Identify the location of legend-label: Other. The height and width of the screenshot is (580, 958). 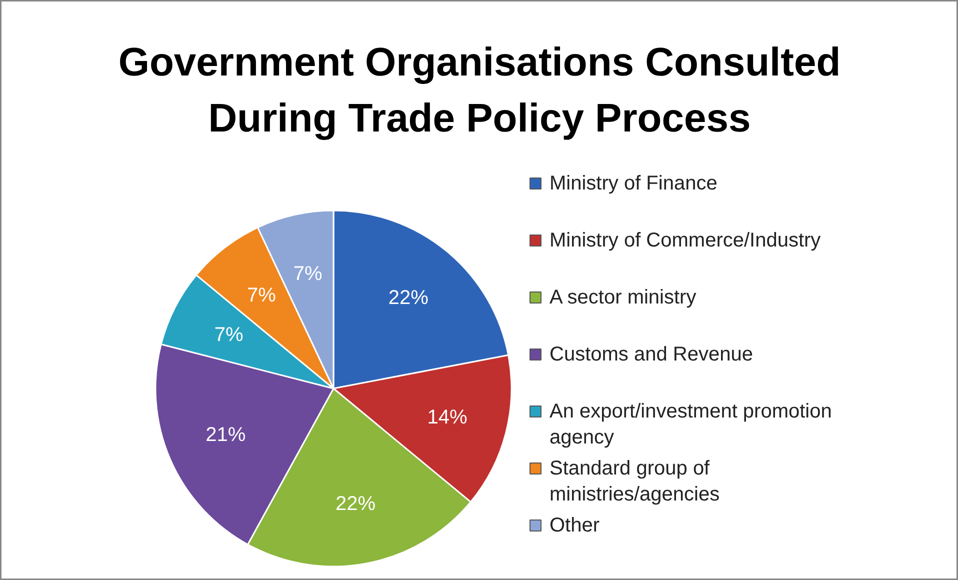
(575, 525).